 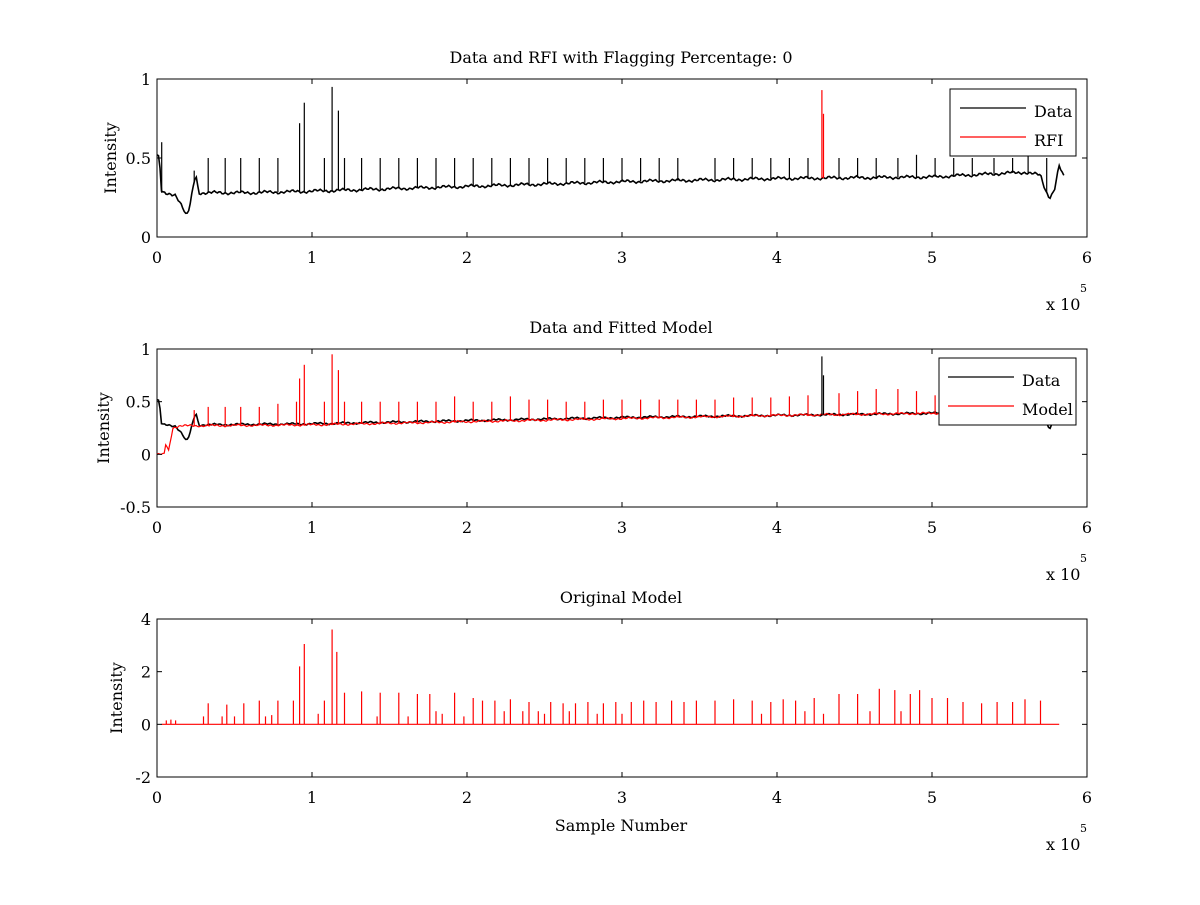 I want to click on subplot-1-plot-area, so click(x=610, y=150).